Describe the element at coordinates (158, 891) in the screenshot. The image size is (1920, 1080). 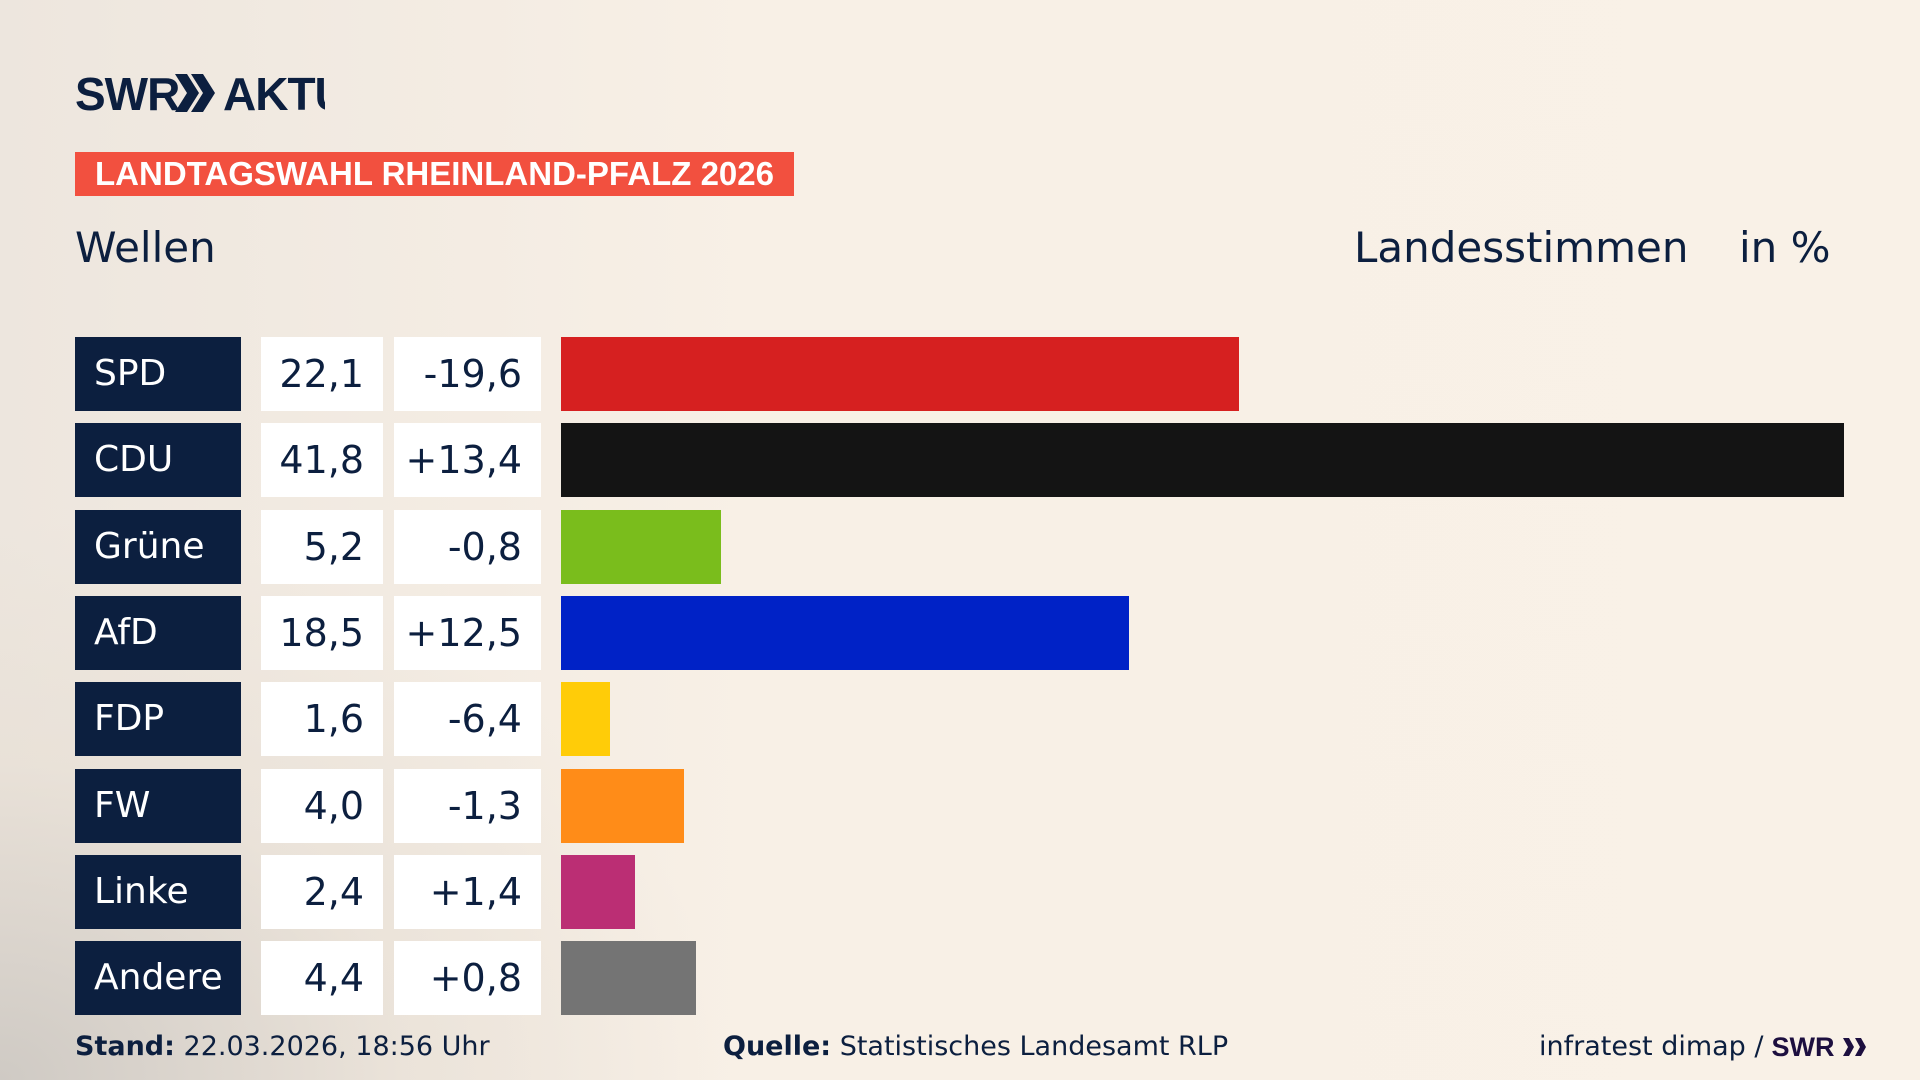
I see `party-name: Linke` at that location.